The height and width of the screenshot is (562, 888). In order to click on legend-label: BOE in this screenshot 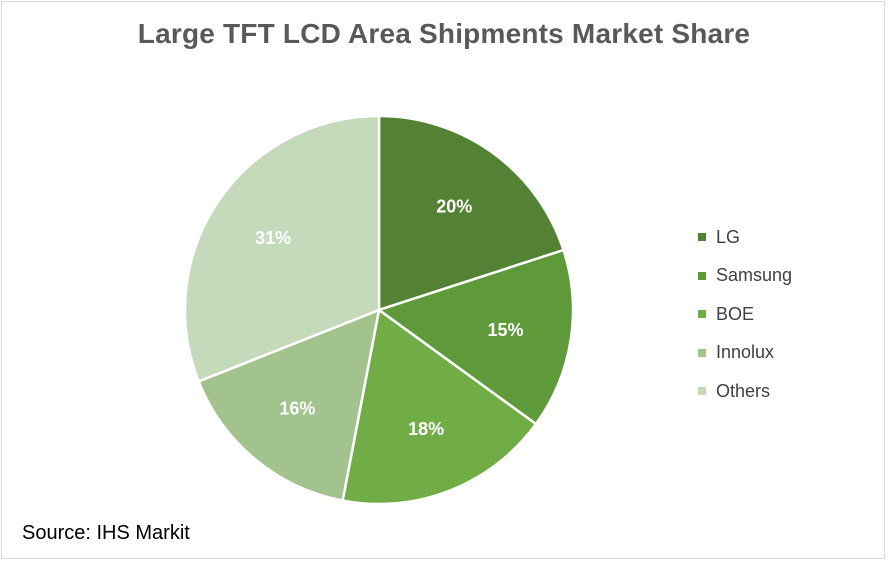, I will do `click(735, 313)`.